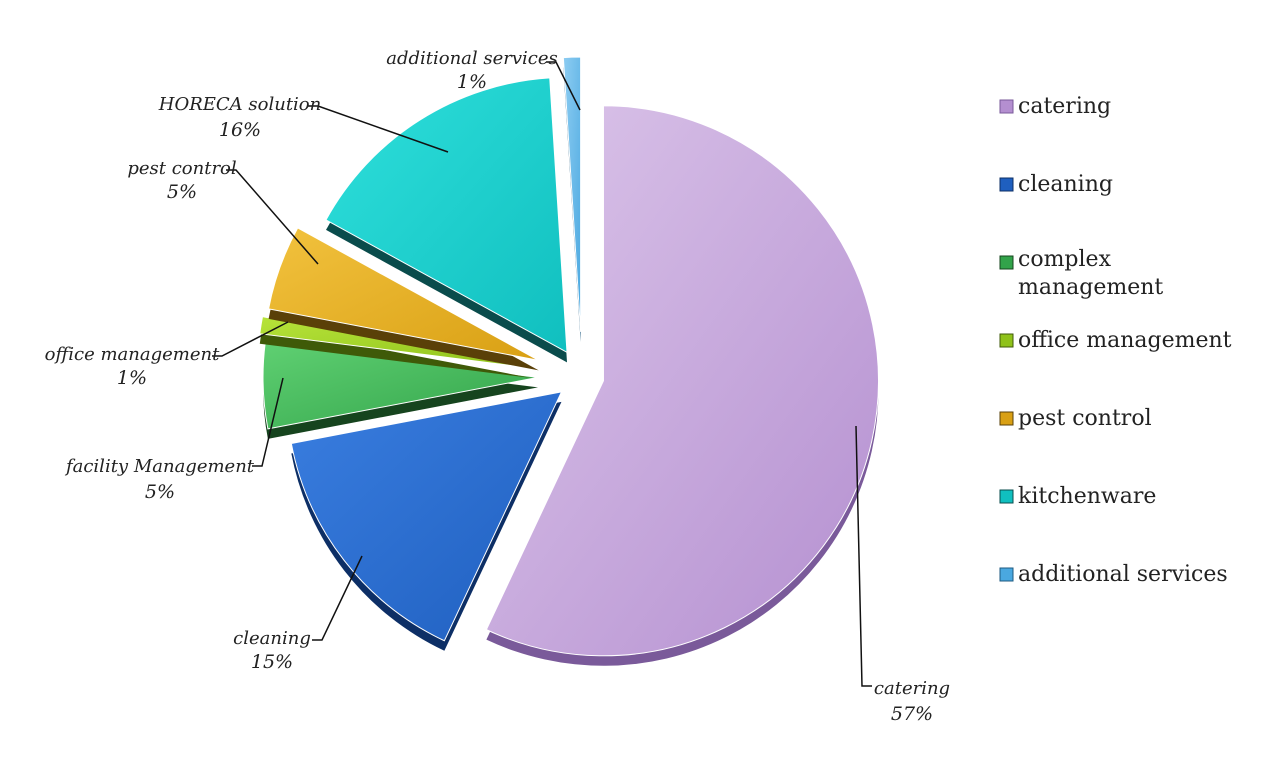  What do you see at coordinates (1125, 340) in the screenshot?
I see `legend-label: office management` at bounding box center [1125, 340].